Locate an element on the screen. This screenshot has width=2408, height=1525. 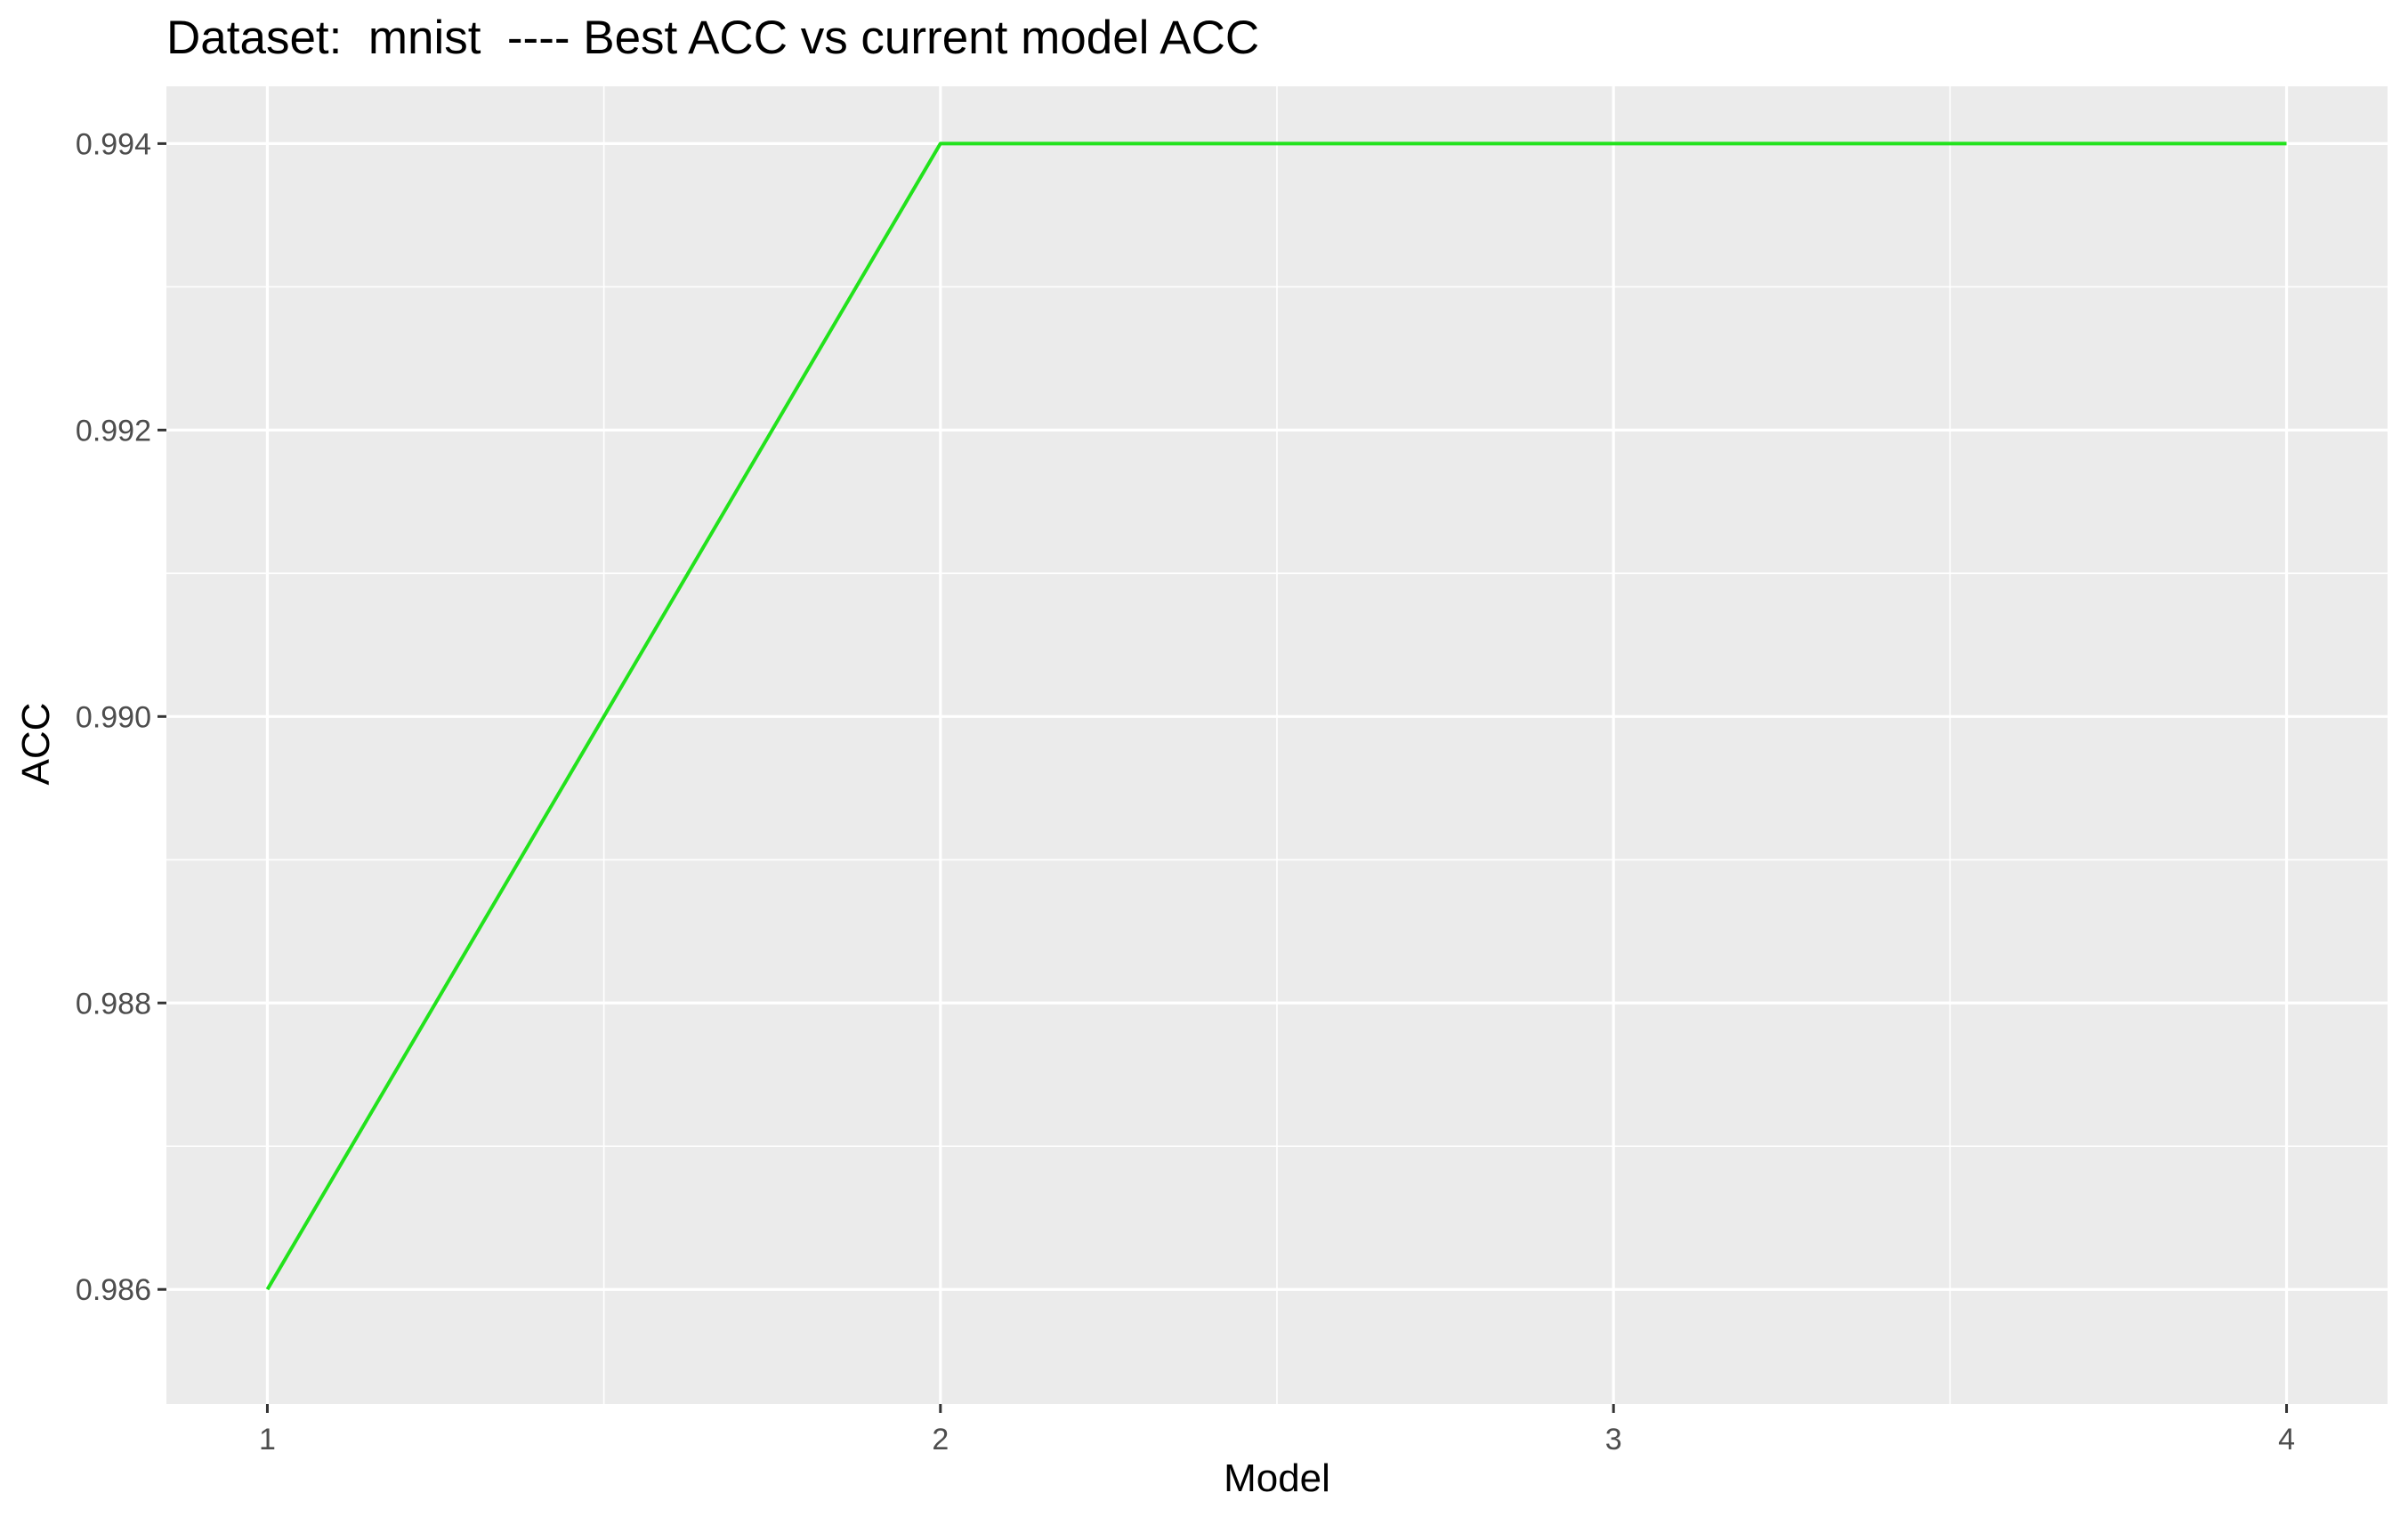
y-tick-label: 0.990 is located at coordinates (113, 717).